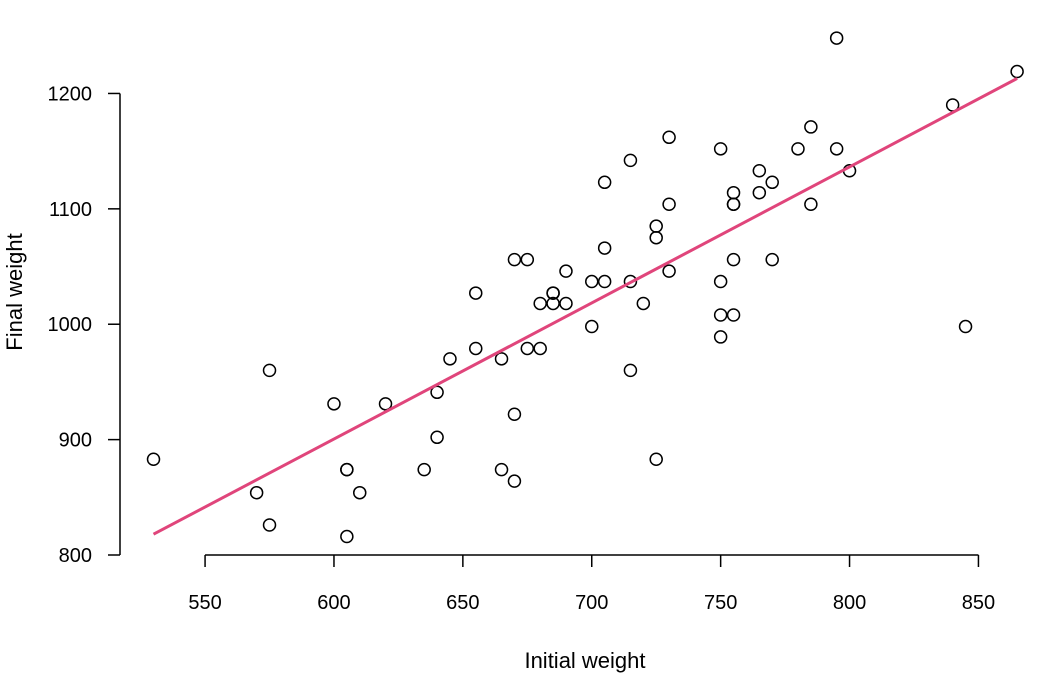 The height and width of the screenshot is (680, 1050). What do you see at coordinates (70, 325) in the screenshot?
I see `y-tick-label: 1000` at bounding box center [70, 325].